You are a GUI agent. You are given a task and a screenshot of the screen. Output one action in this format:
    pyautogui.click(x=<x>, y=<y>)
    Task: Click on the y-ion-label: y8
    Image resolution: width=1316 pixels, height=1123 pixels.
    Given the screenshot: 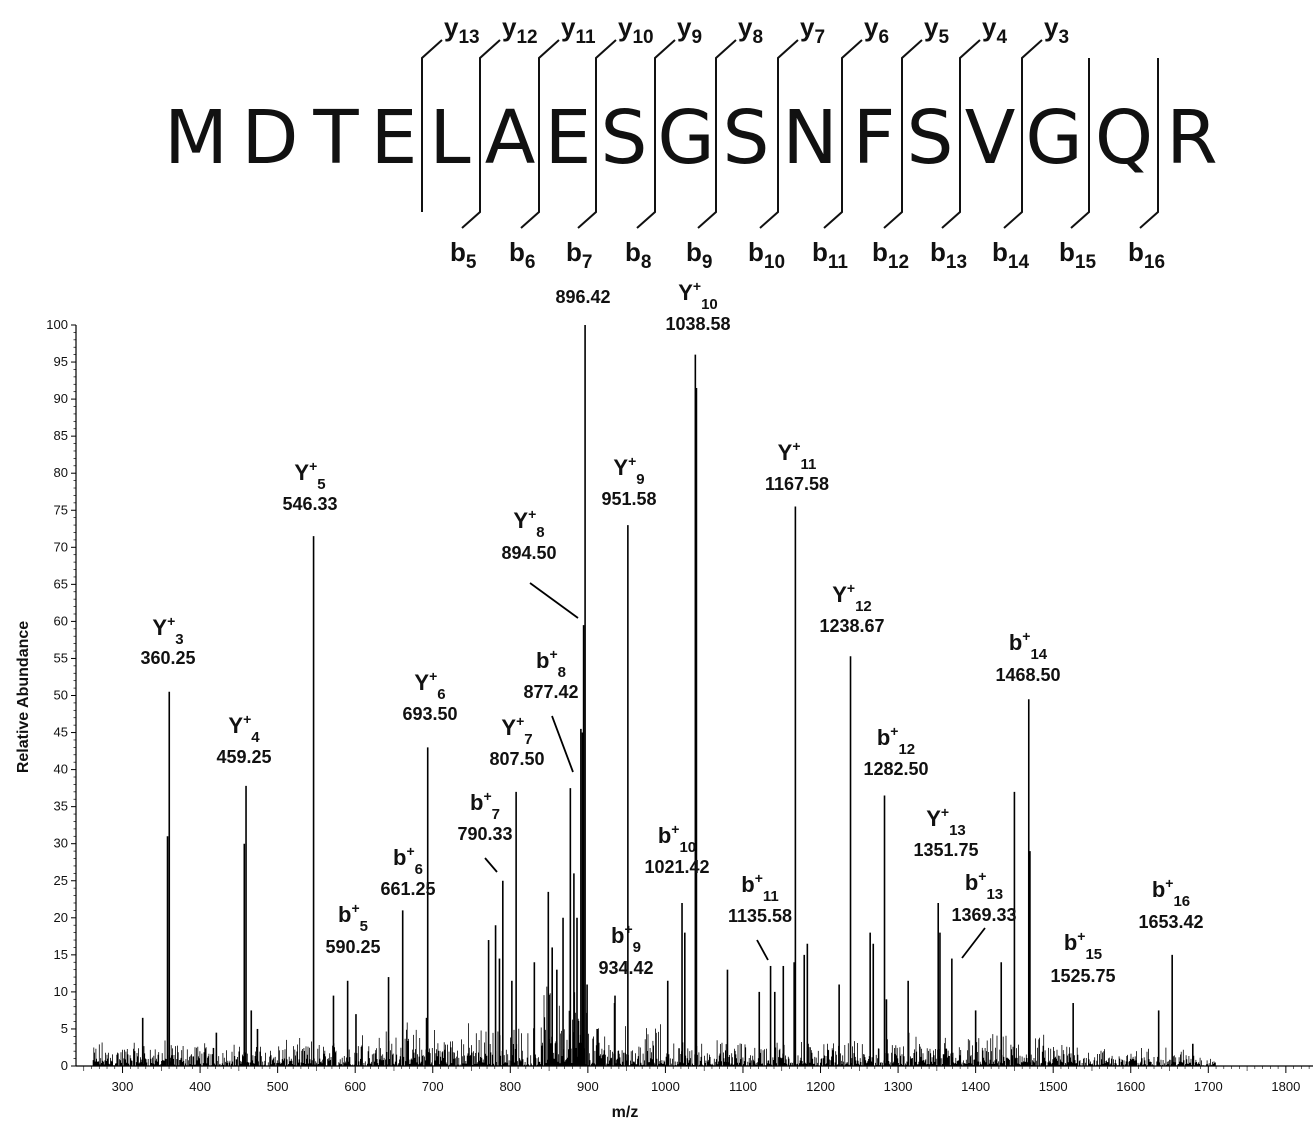 What is the action you would take?
    pyautogui.click(x=750, y=30)
    